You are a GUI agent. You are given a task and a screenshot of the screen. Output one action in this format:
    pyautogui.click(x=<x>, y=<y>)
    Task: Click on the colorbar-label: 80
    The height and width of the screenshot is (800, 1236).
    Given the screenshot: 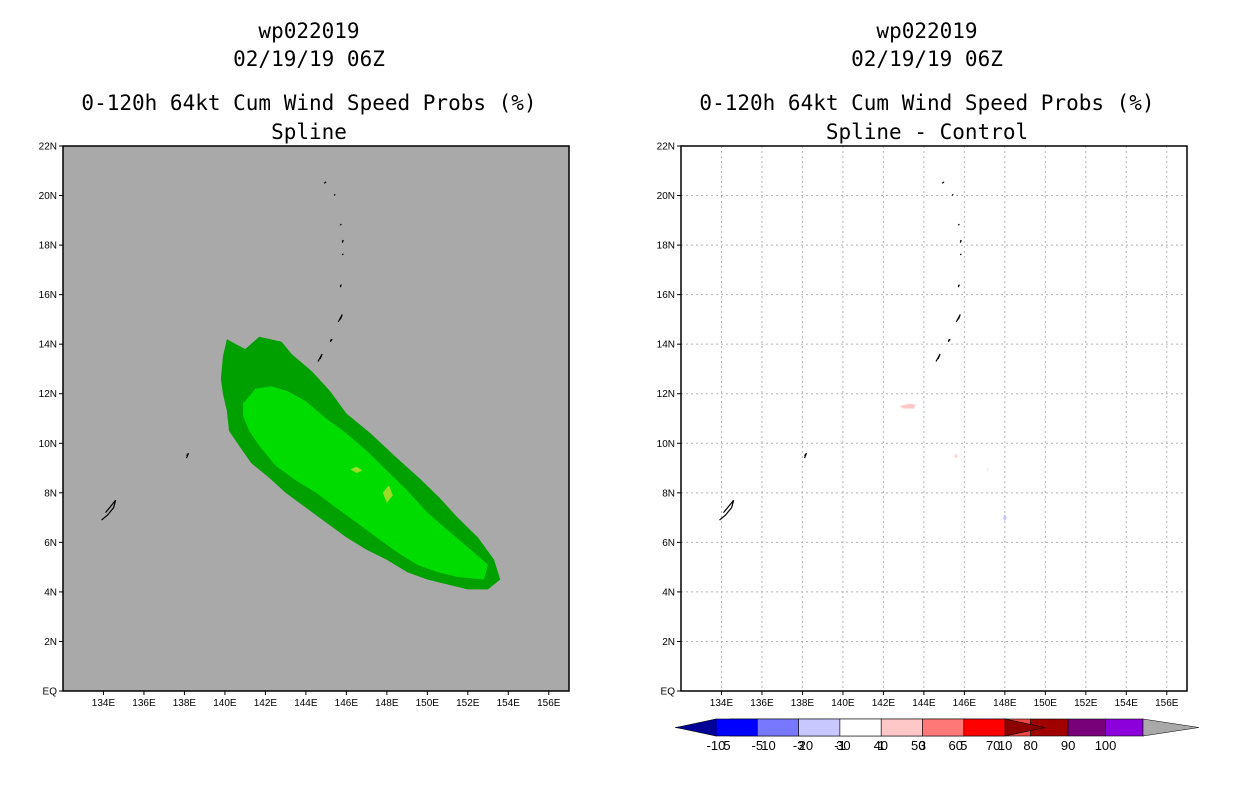 What is the action you would take?
    pyautogui.click(x=1030, y=745)
    